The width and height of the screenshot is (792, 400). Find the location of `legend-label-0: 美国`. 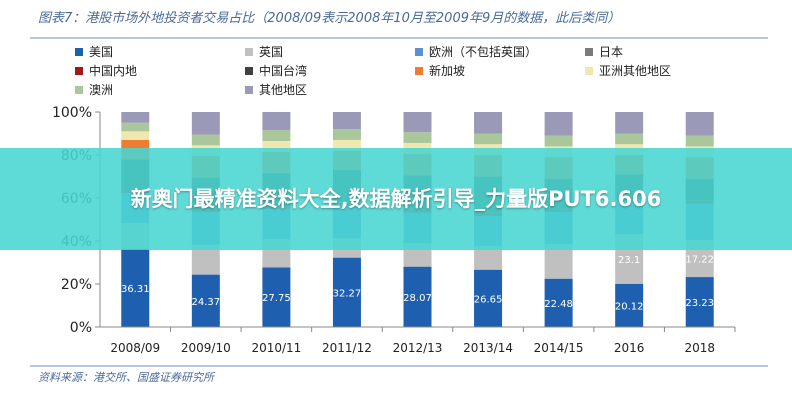

legend-label-0: 美国 is located at coordinates (101, 52).